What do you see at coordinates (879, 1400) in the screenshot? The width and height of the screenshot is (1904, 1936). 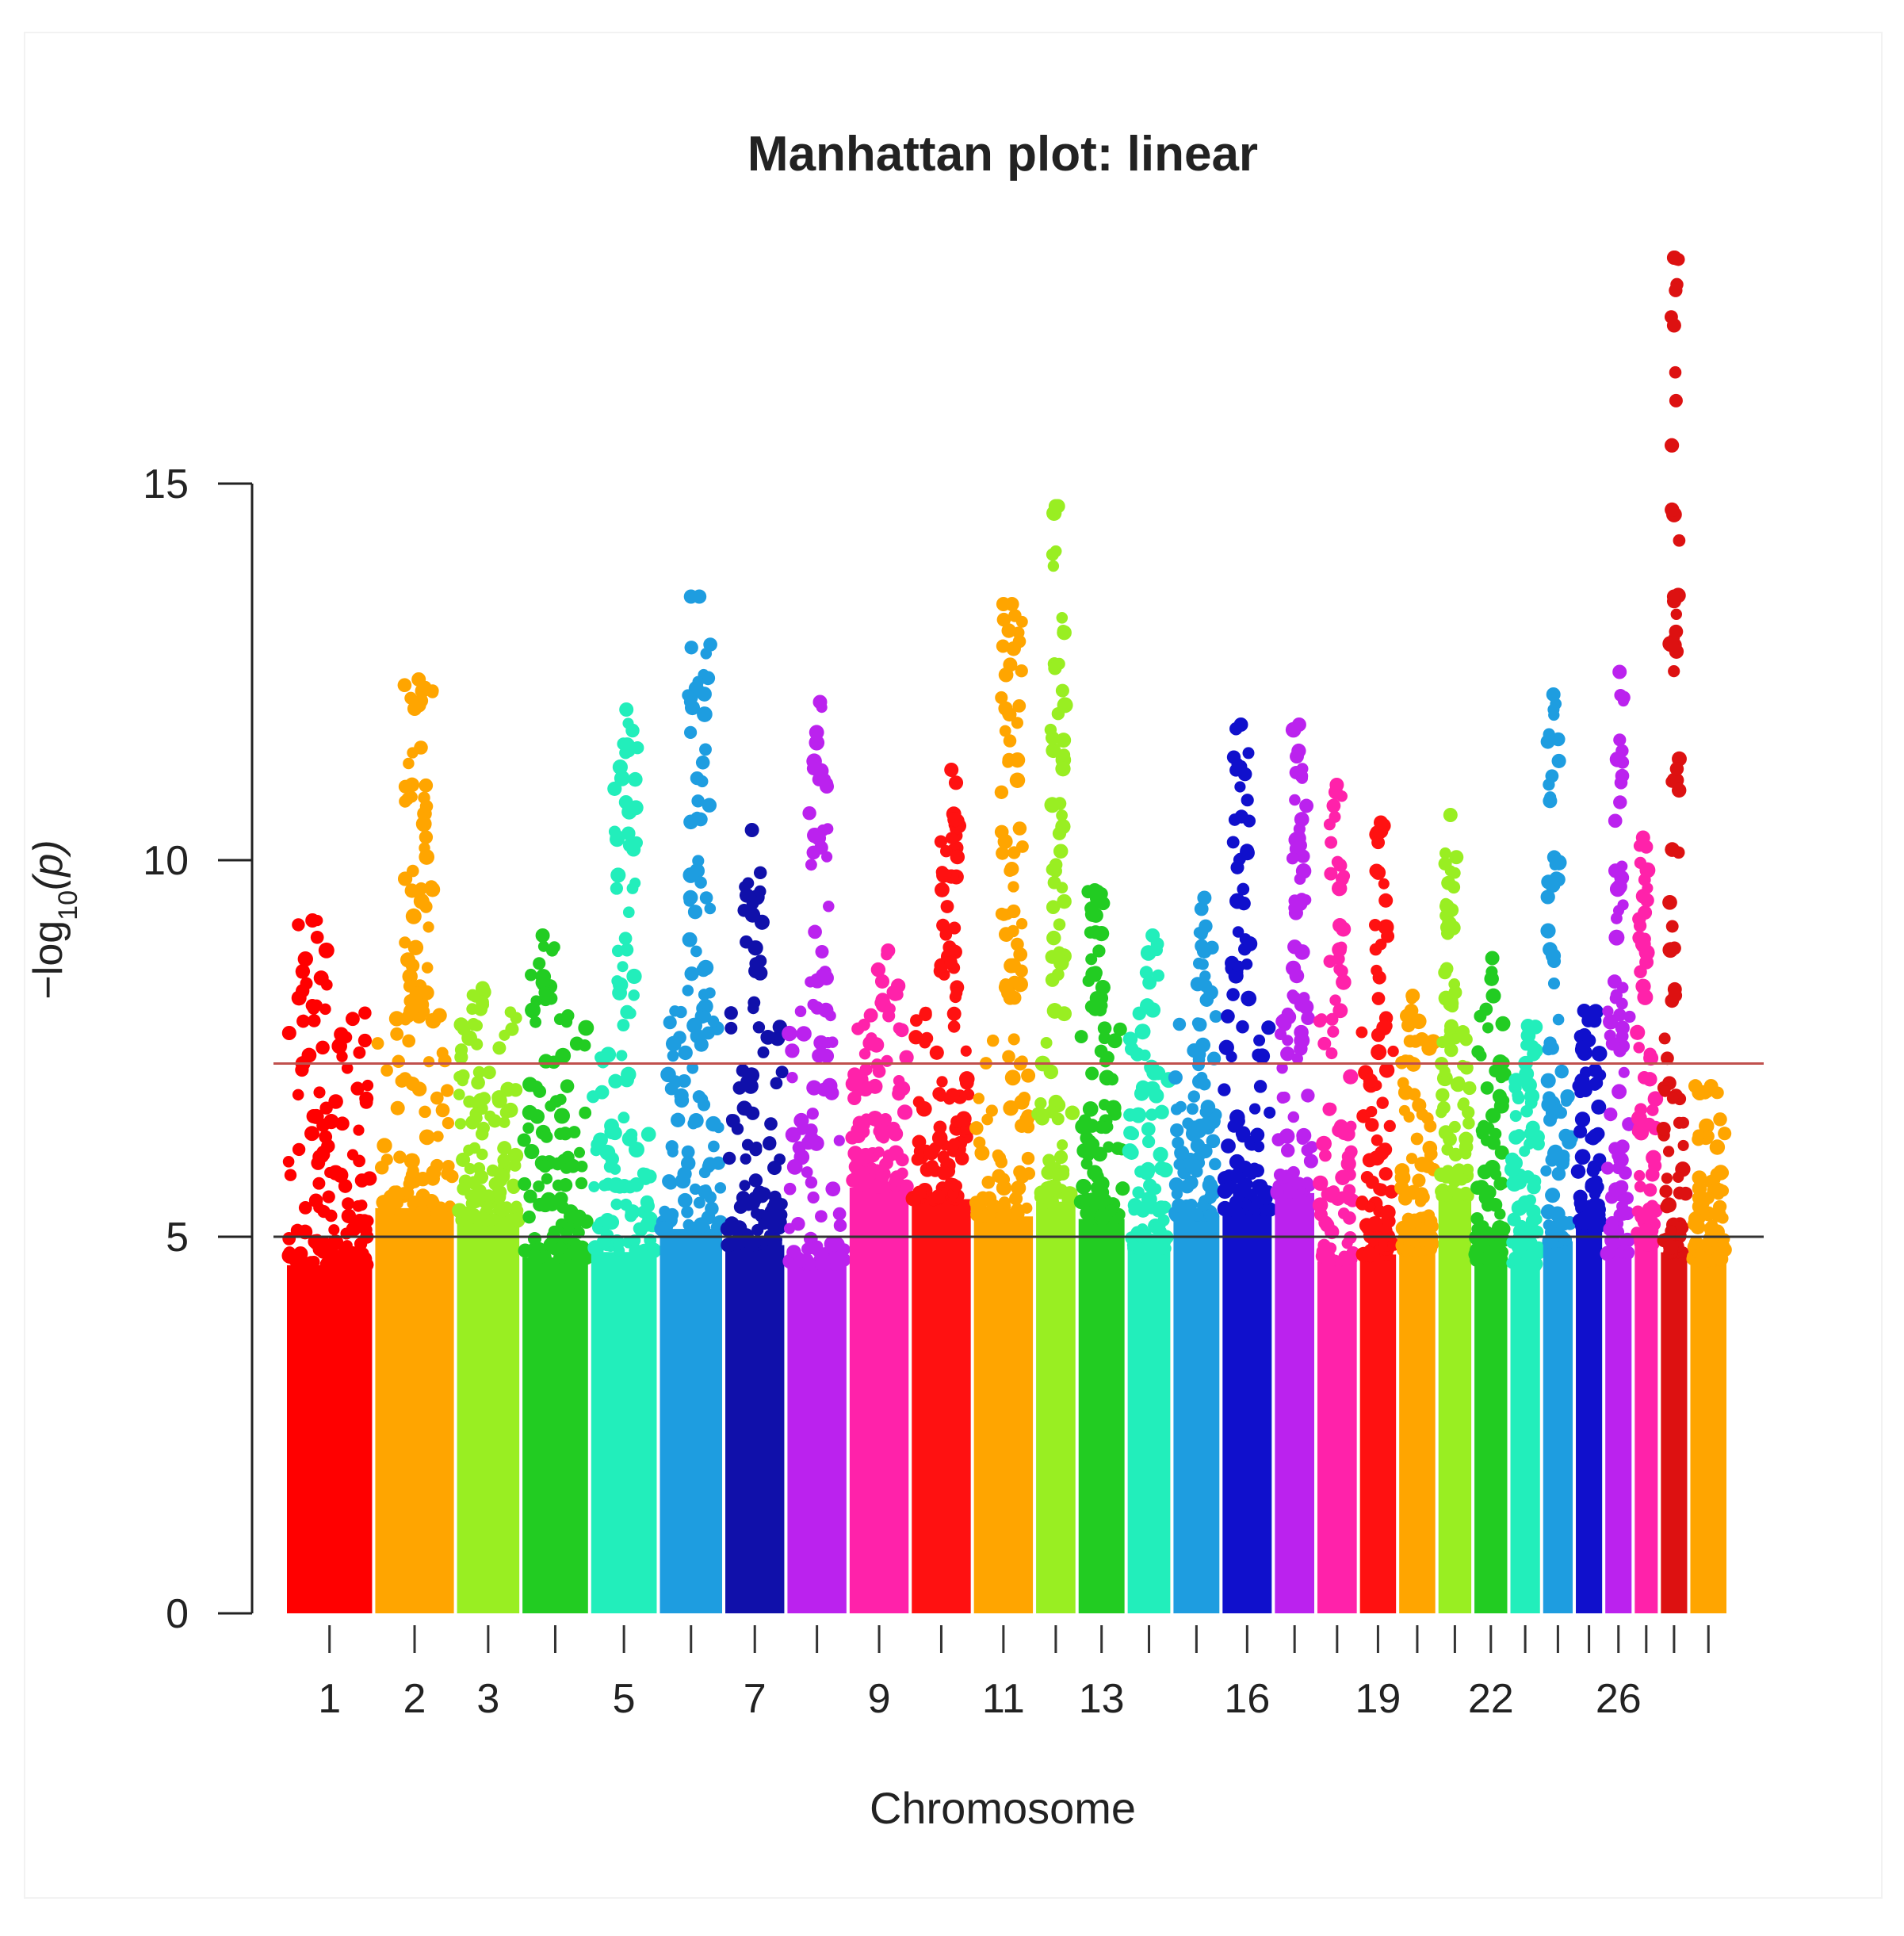 I see `chromosome-9-base` at bounding box center [879, 1400].